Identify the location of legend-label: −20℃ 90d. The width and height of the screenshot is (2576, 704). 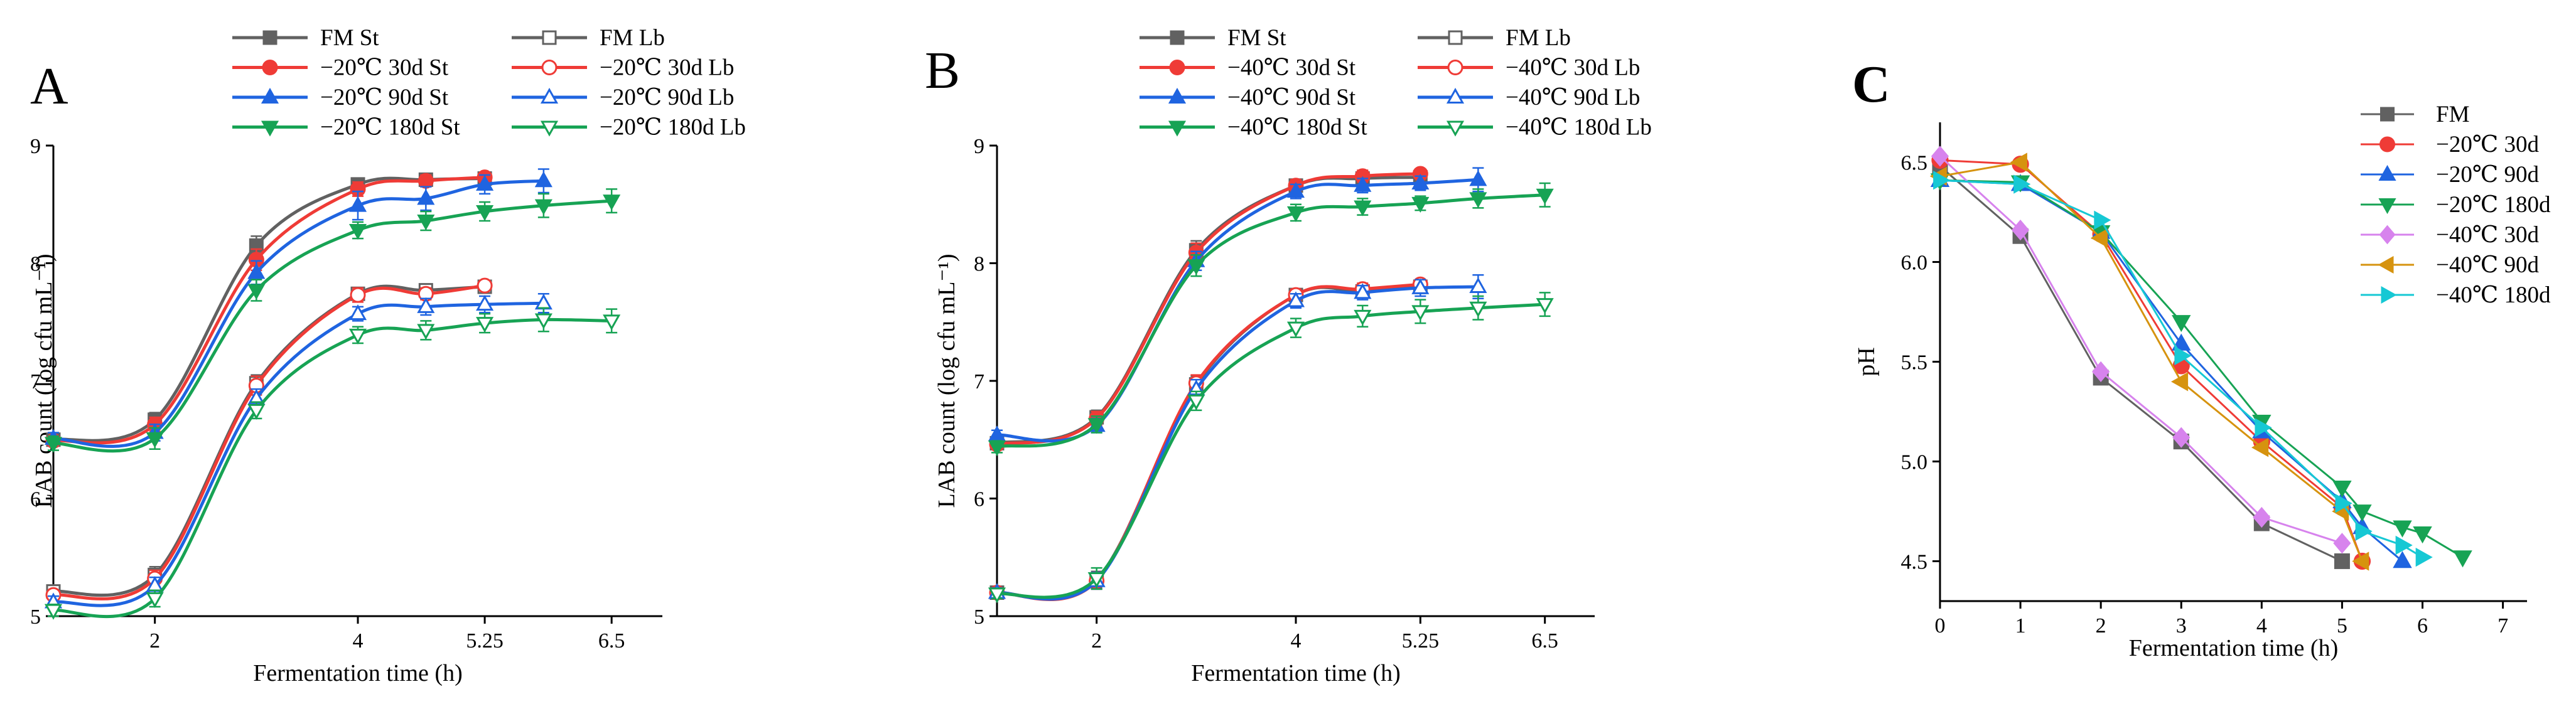
(2488, 175).